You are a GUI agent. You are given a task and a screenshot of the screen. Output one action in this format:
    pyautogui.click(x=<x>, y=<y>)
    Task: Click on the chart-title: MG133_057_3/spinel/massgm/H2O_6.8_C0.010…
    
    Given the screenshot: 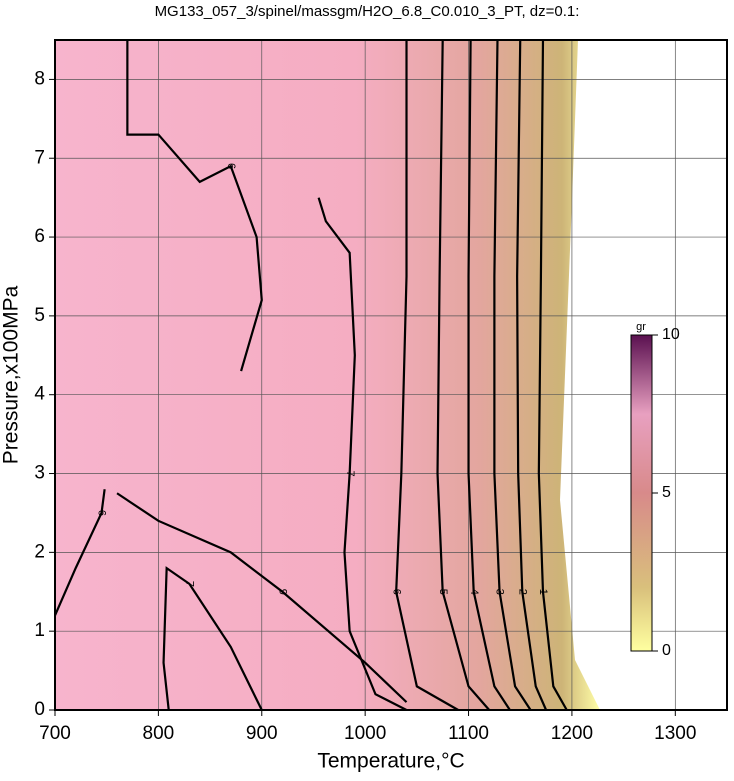 What is the action you would take?
    pyautogui.click(x=367, y=11)
    